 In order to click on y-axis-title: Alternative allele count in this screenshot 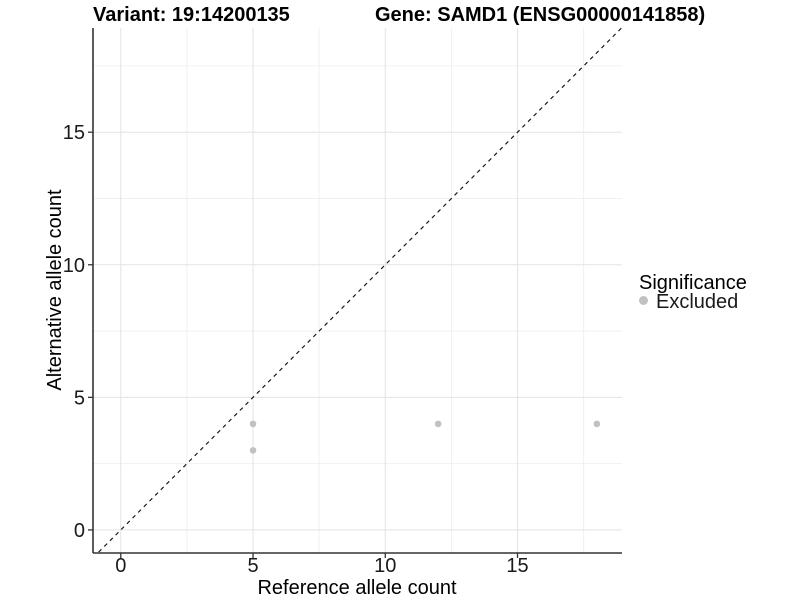, I will do `click(55, 290)`.